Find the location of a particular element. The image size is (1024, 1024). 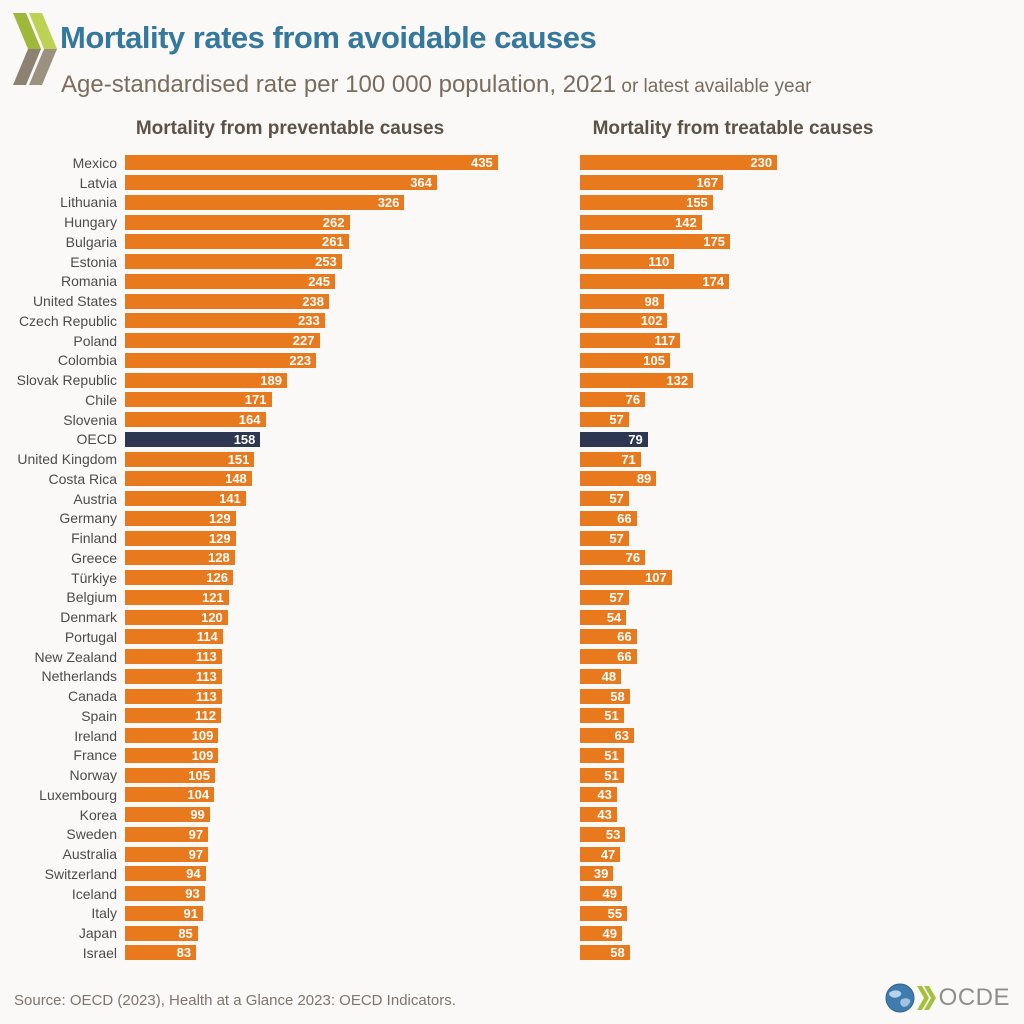

bar-value: 238 is located at coordinates (313, 301).